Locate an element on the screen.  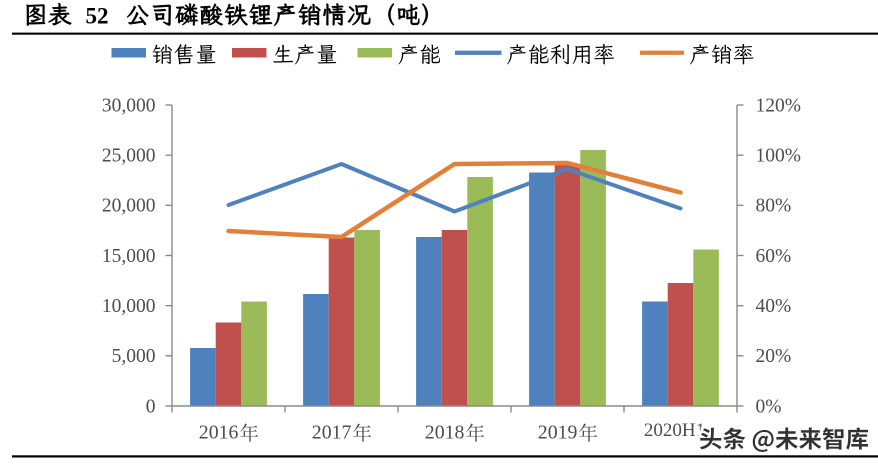
svg-text: 80% is located at coordinates (774, 206).